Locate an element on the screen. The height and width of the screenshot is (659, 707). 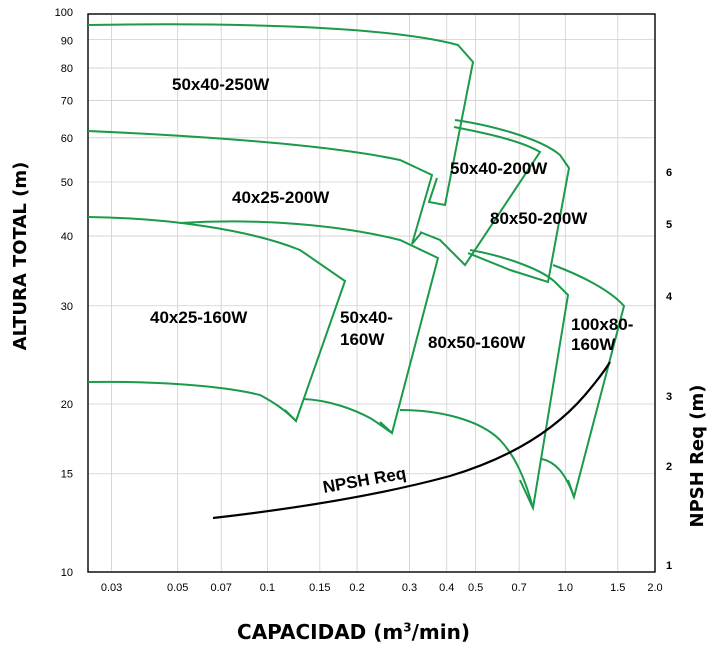
x-tick-label: 2.0 is located at coordinates (654, 588).